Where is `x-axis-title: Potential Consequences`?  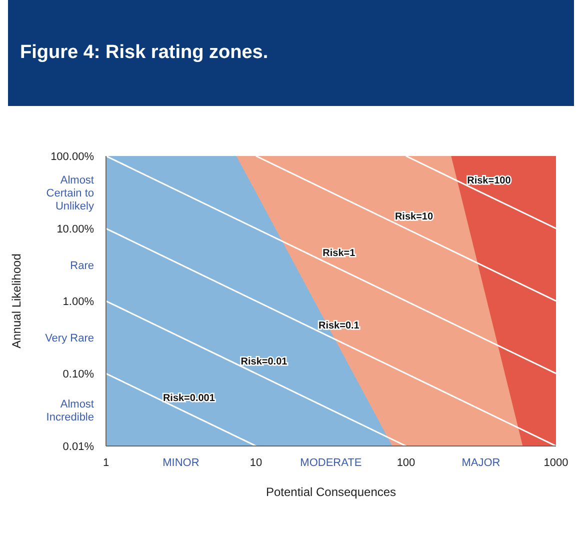
x-axis-title: Potential Consequences is located at coordinates (331, 492).